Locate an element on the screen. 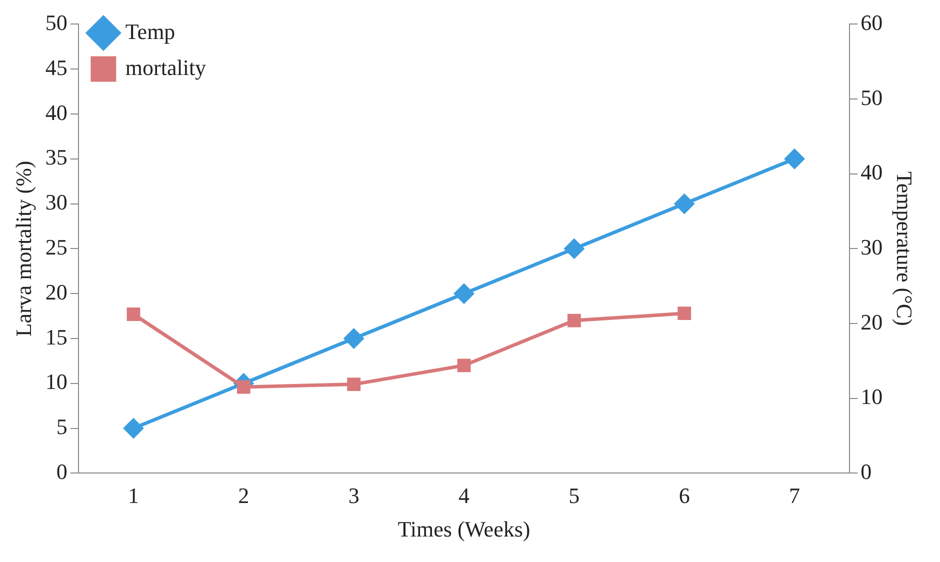 The height and width of the screenshot is (562, 940). y2-axis-title: Temperature (°C) is located at coordinates (905, 248).